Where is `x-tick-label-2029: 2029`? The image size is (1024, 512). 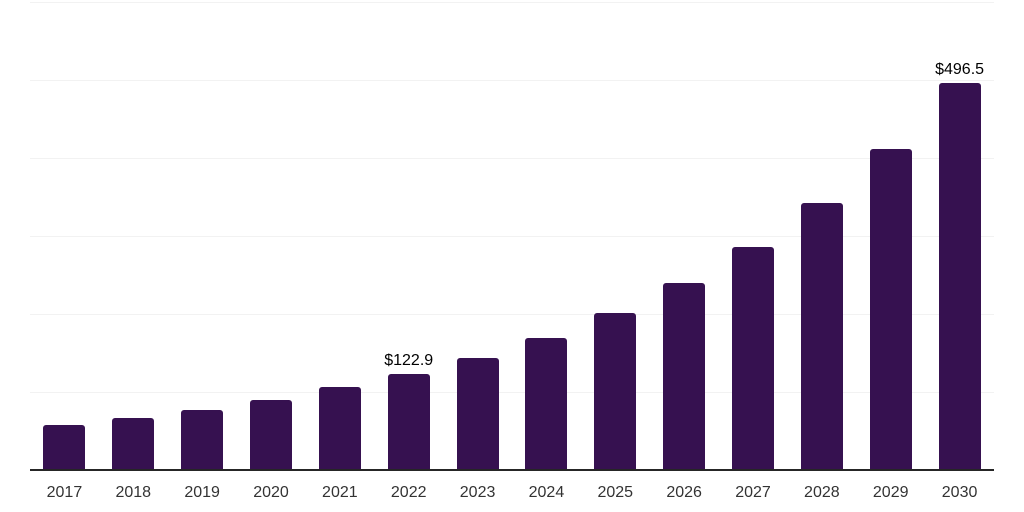 x-tick-label-2029: 2029 is located at coordinates (890, 492).